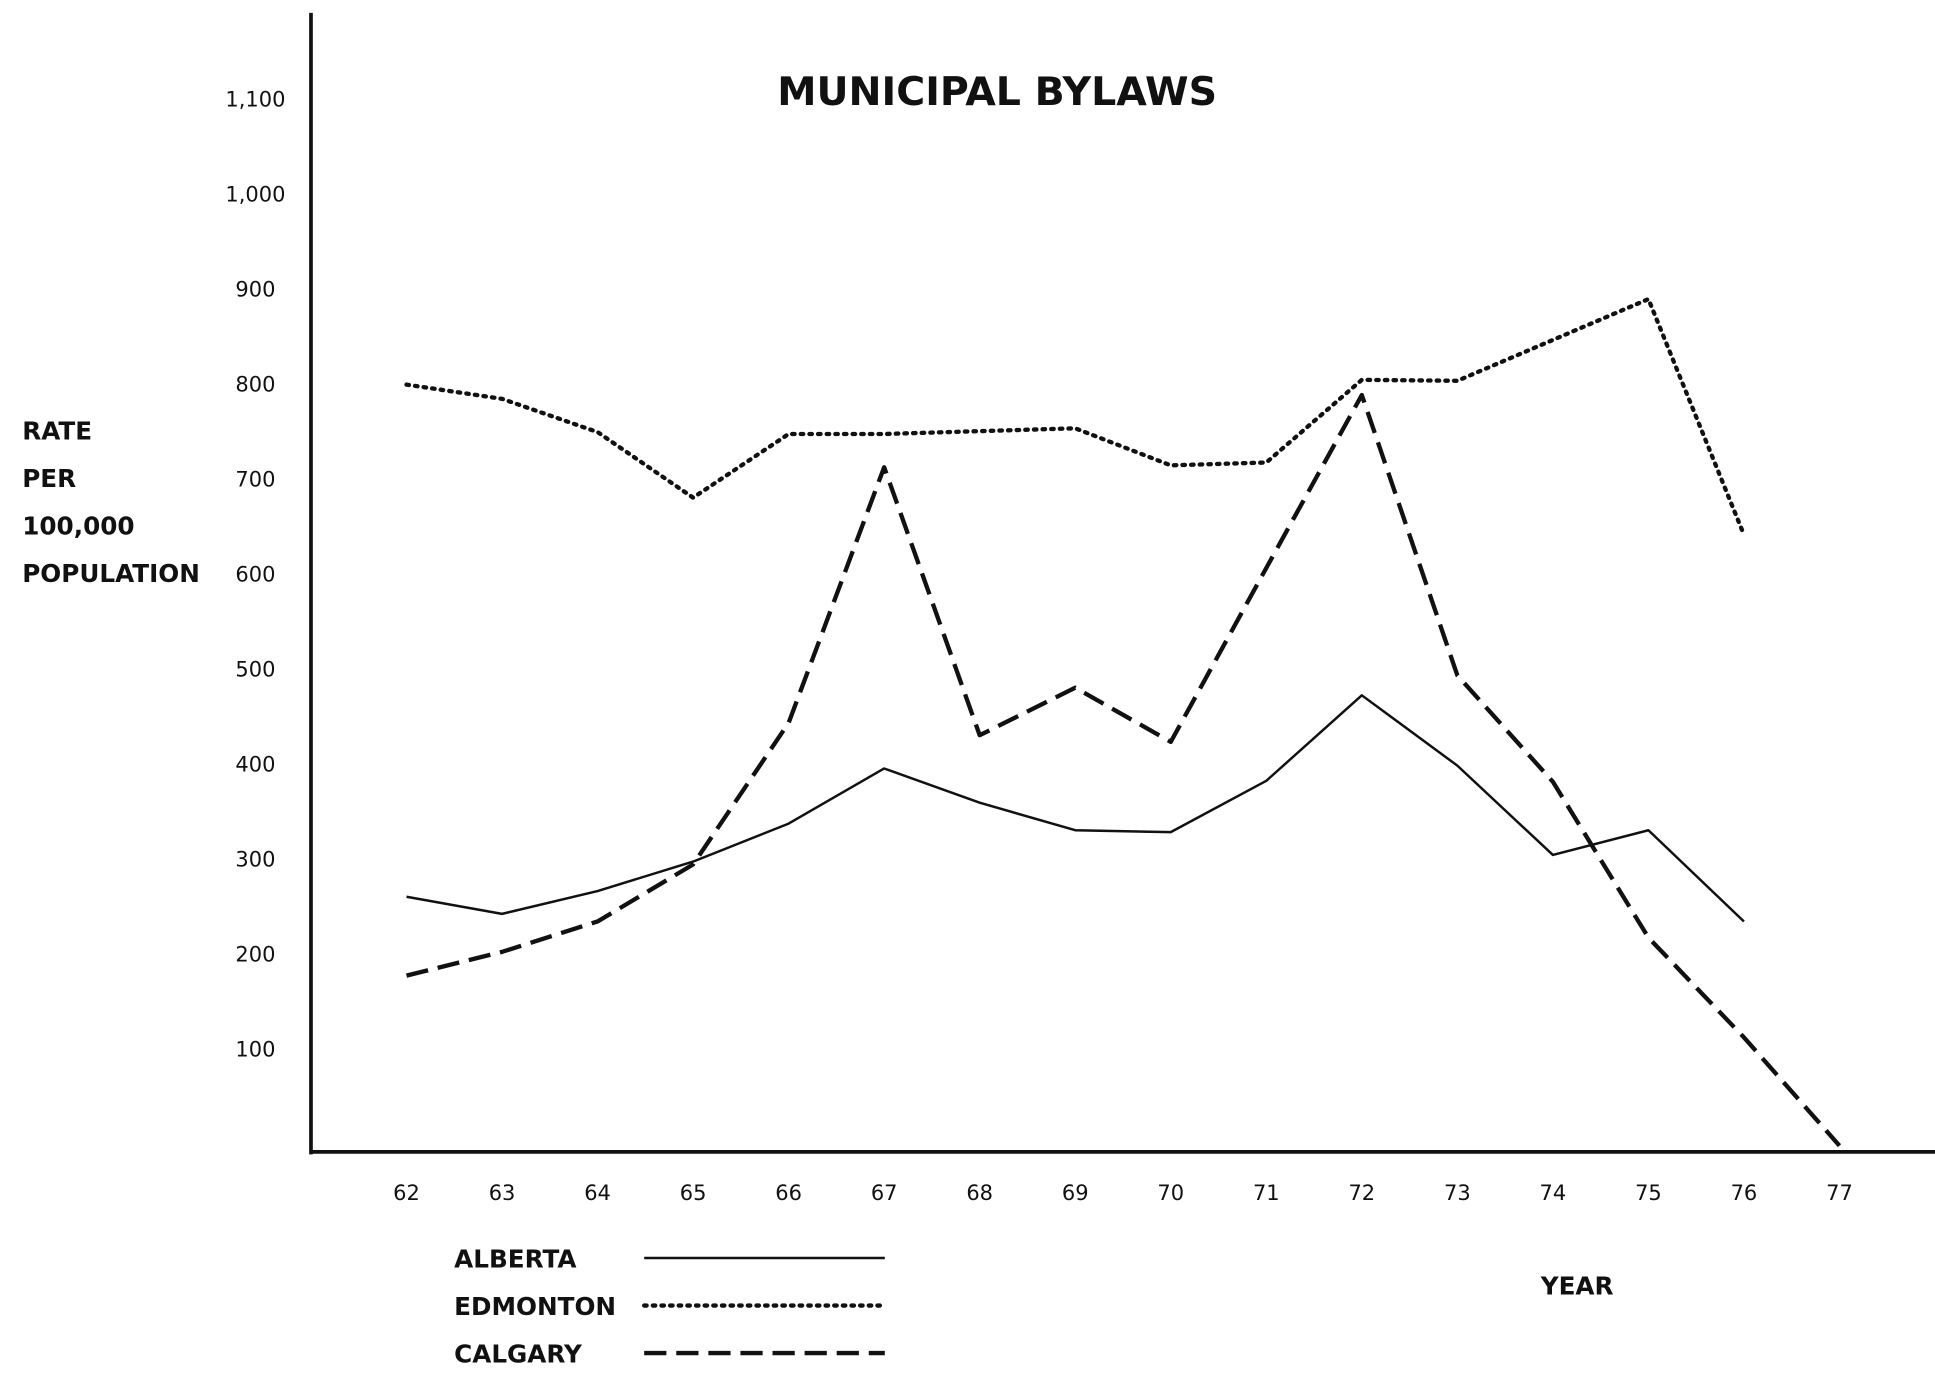  Describe the element at coordinates (255, 194) in the screenshot. I see `y-tick-label: 1,000` at that location.